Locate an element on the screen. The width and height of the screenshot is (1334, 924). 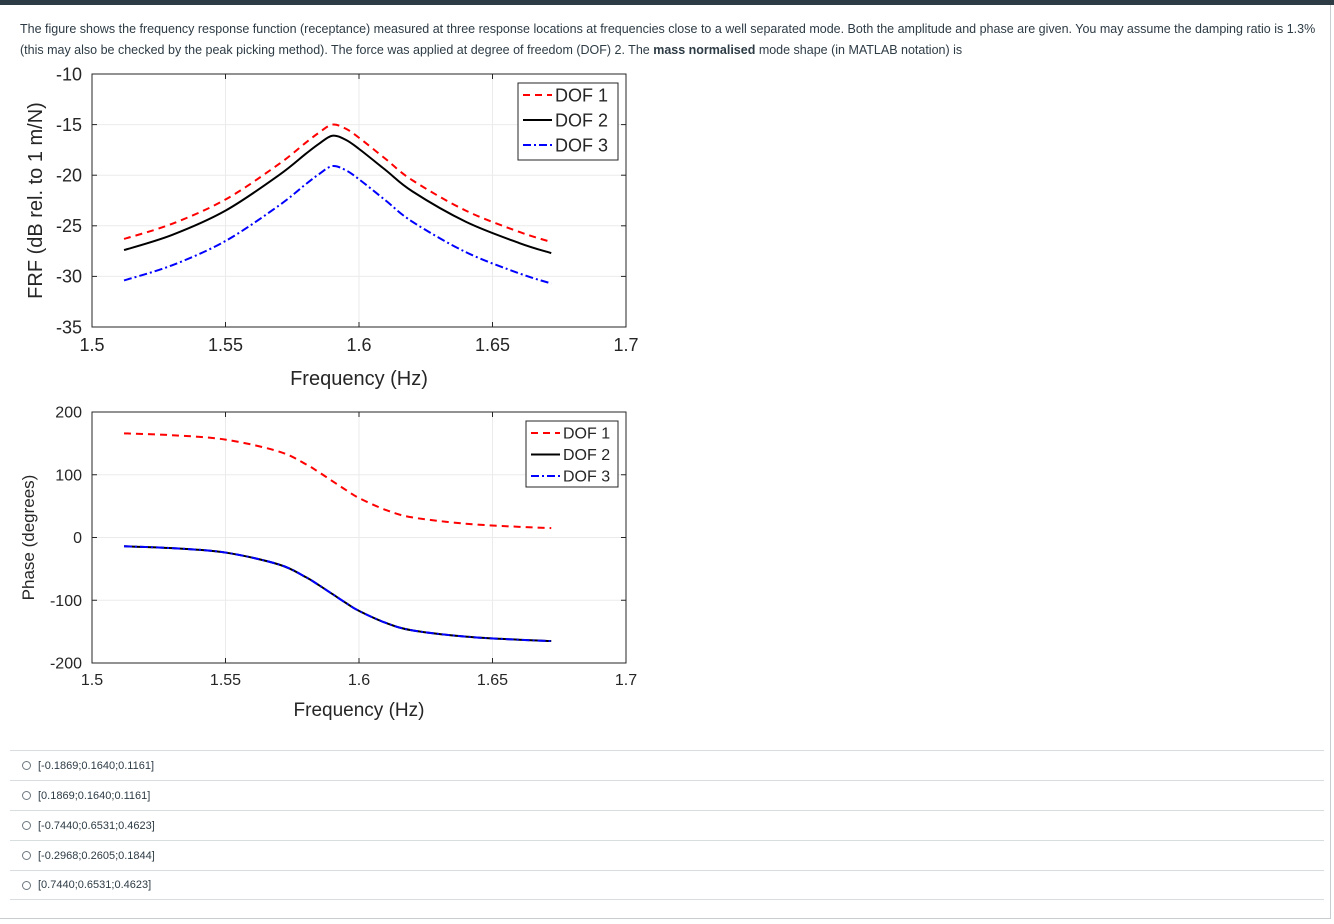
answer-label: [0.1869;0.1640;0.1161] is located at coordinates (94, 795).